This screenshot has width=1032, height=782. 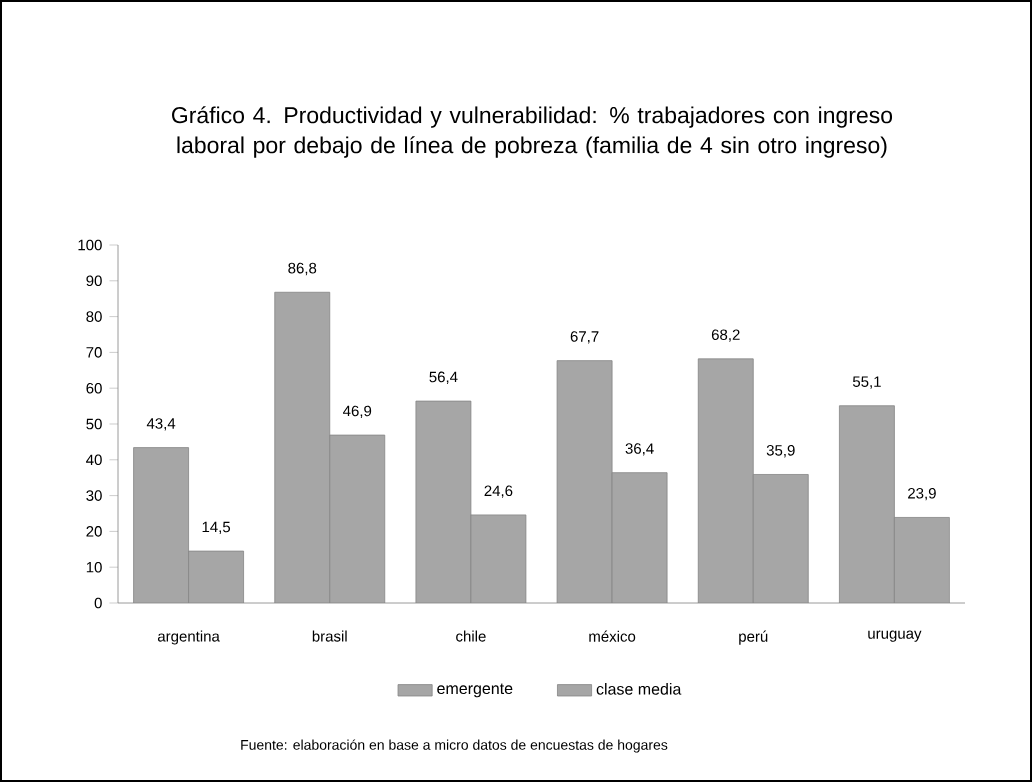 What do you see at coordinates (94, 281) in the screenshot?
I see `y-tick-label: 90` at bounding box center [94, 281].